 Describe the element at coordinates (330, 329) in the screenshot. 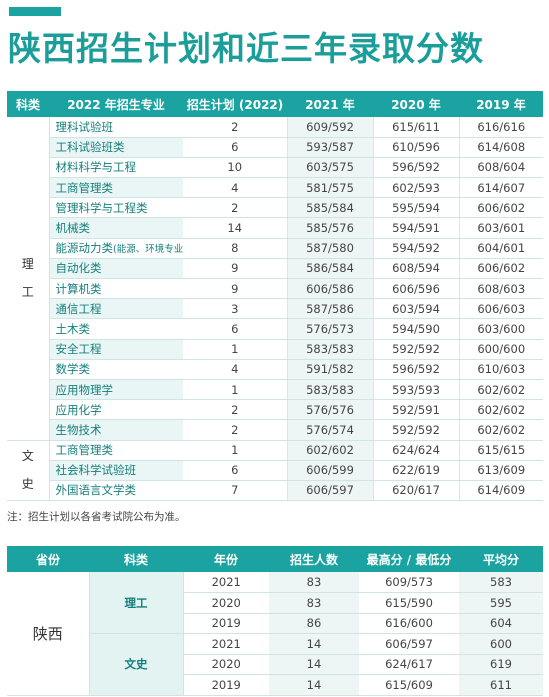

I see `score-2021-cell: 576/573` at that location.